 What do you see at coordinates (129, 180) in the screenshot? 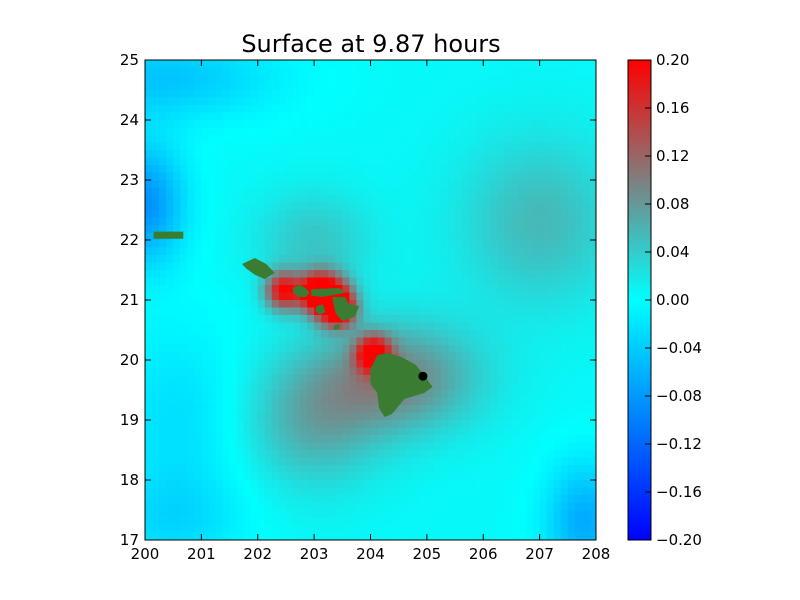
I see `y-tick-label: 23` at bounding box center [129, 180].